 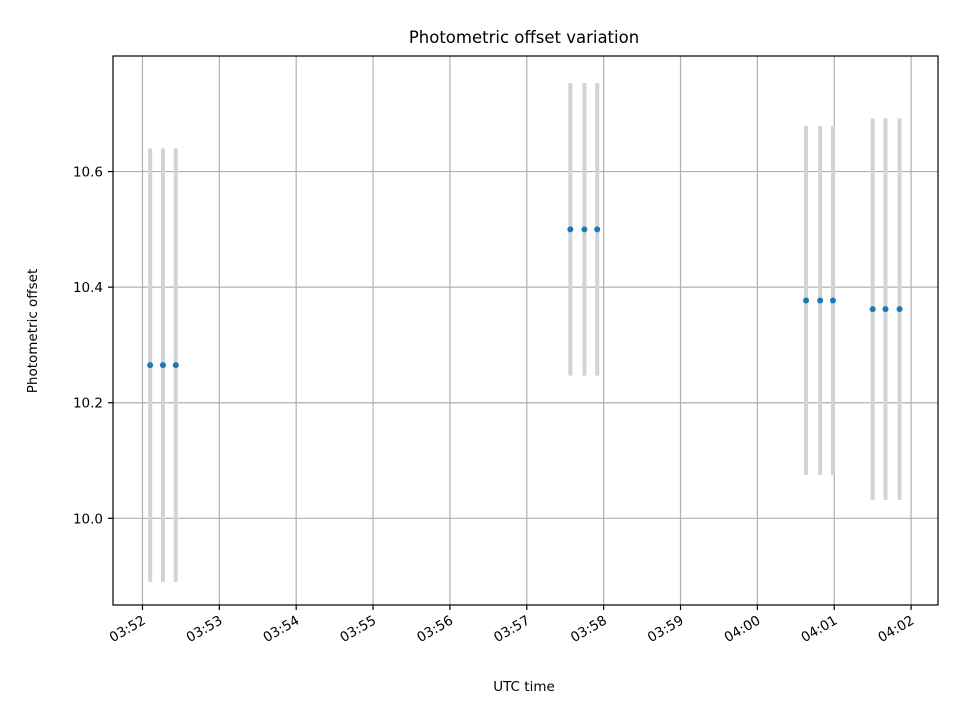 I want to click on y-axis-ticks: 10.0 10.2 10.4 10.6, so click(x=93, y=346).